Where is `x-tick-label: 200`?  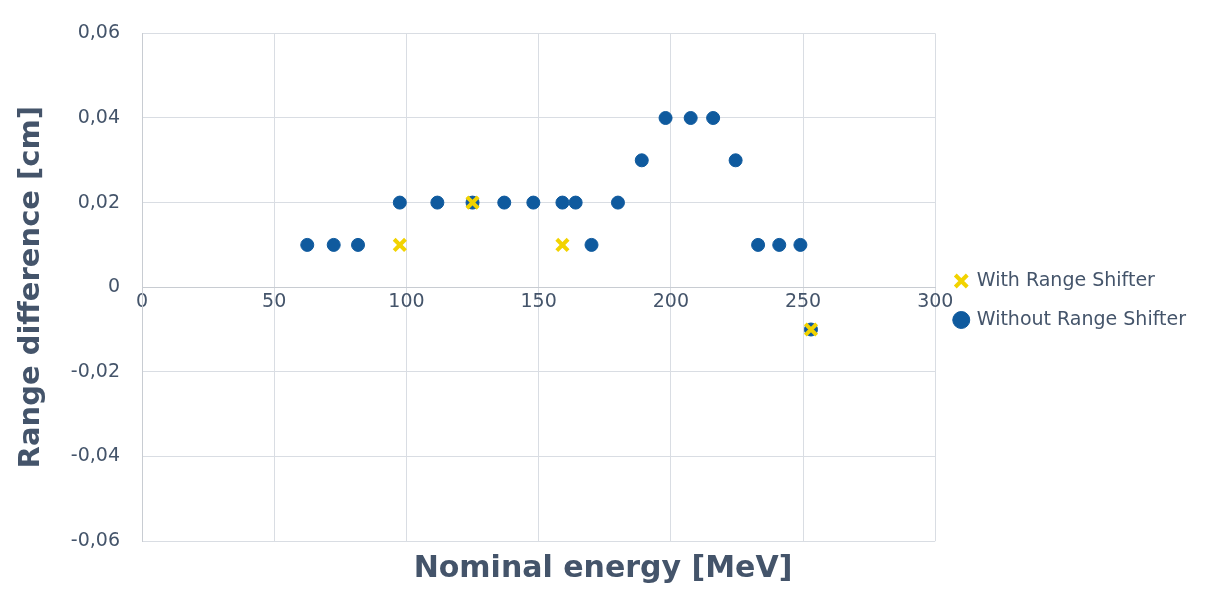
x-tick-label: 200 is located at coordinates (670, 299).